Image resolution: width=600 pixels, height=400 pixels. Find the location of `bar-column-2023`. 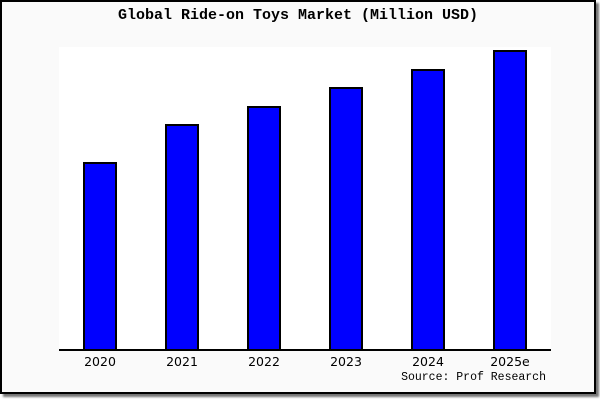

bar-column-2023 is located at coordinates (346, 218).